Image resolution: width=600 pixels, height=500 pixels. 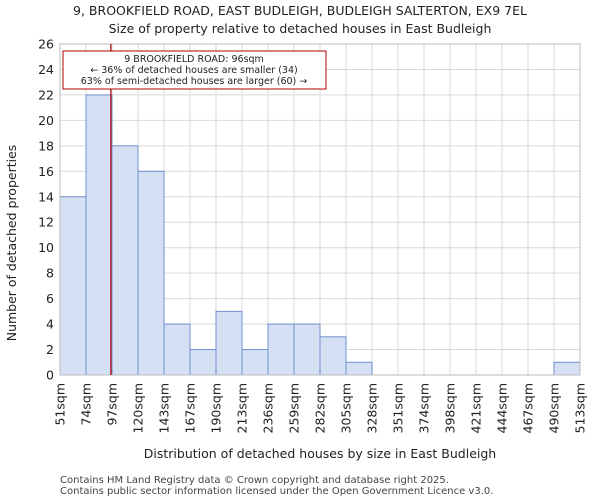 I want to click on x-tick-label-444sqm: 444sqm, so click(x=502, y=408).